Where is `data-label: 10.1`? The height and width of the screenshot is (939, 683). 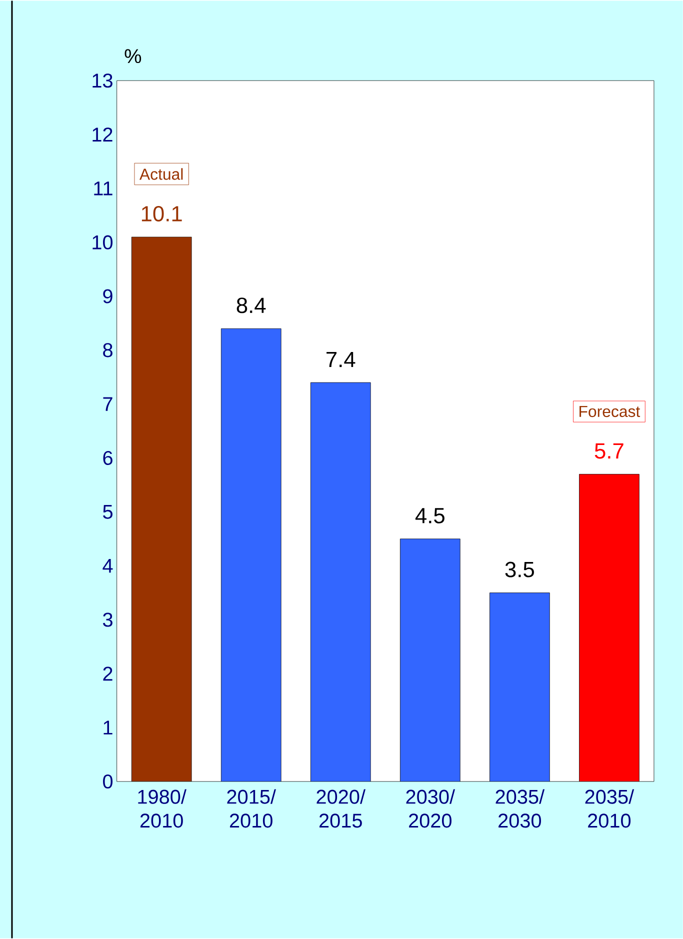 data-label: 10.1 is located at coordinates (162, 214).